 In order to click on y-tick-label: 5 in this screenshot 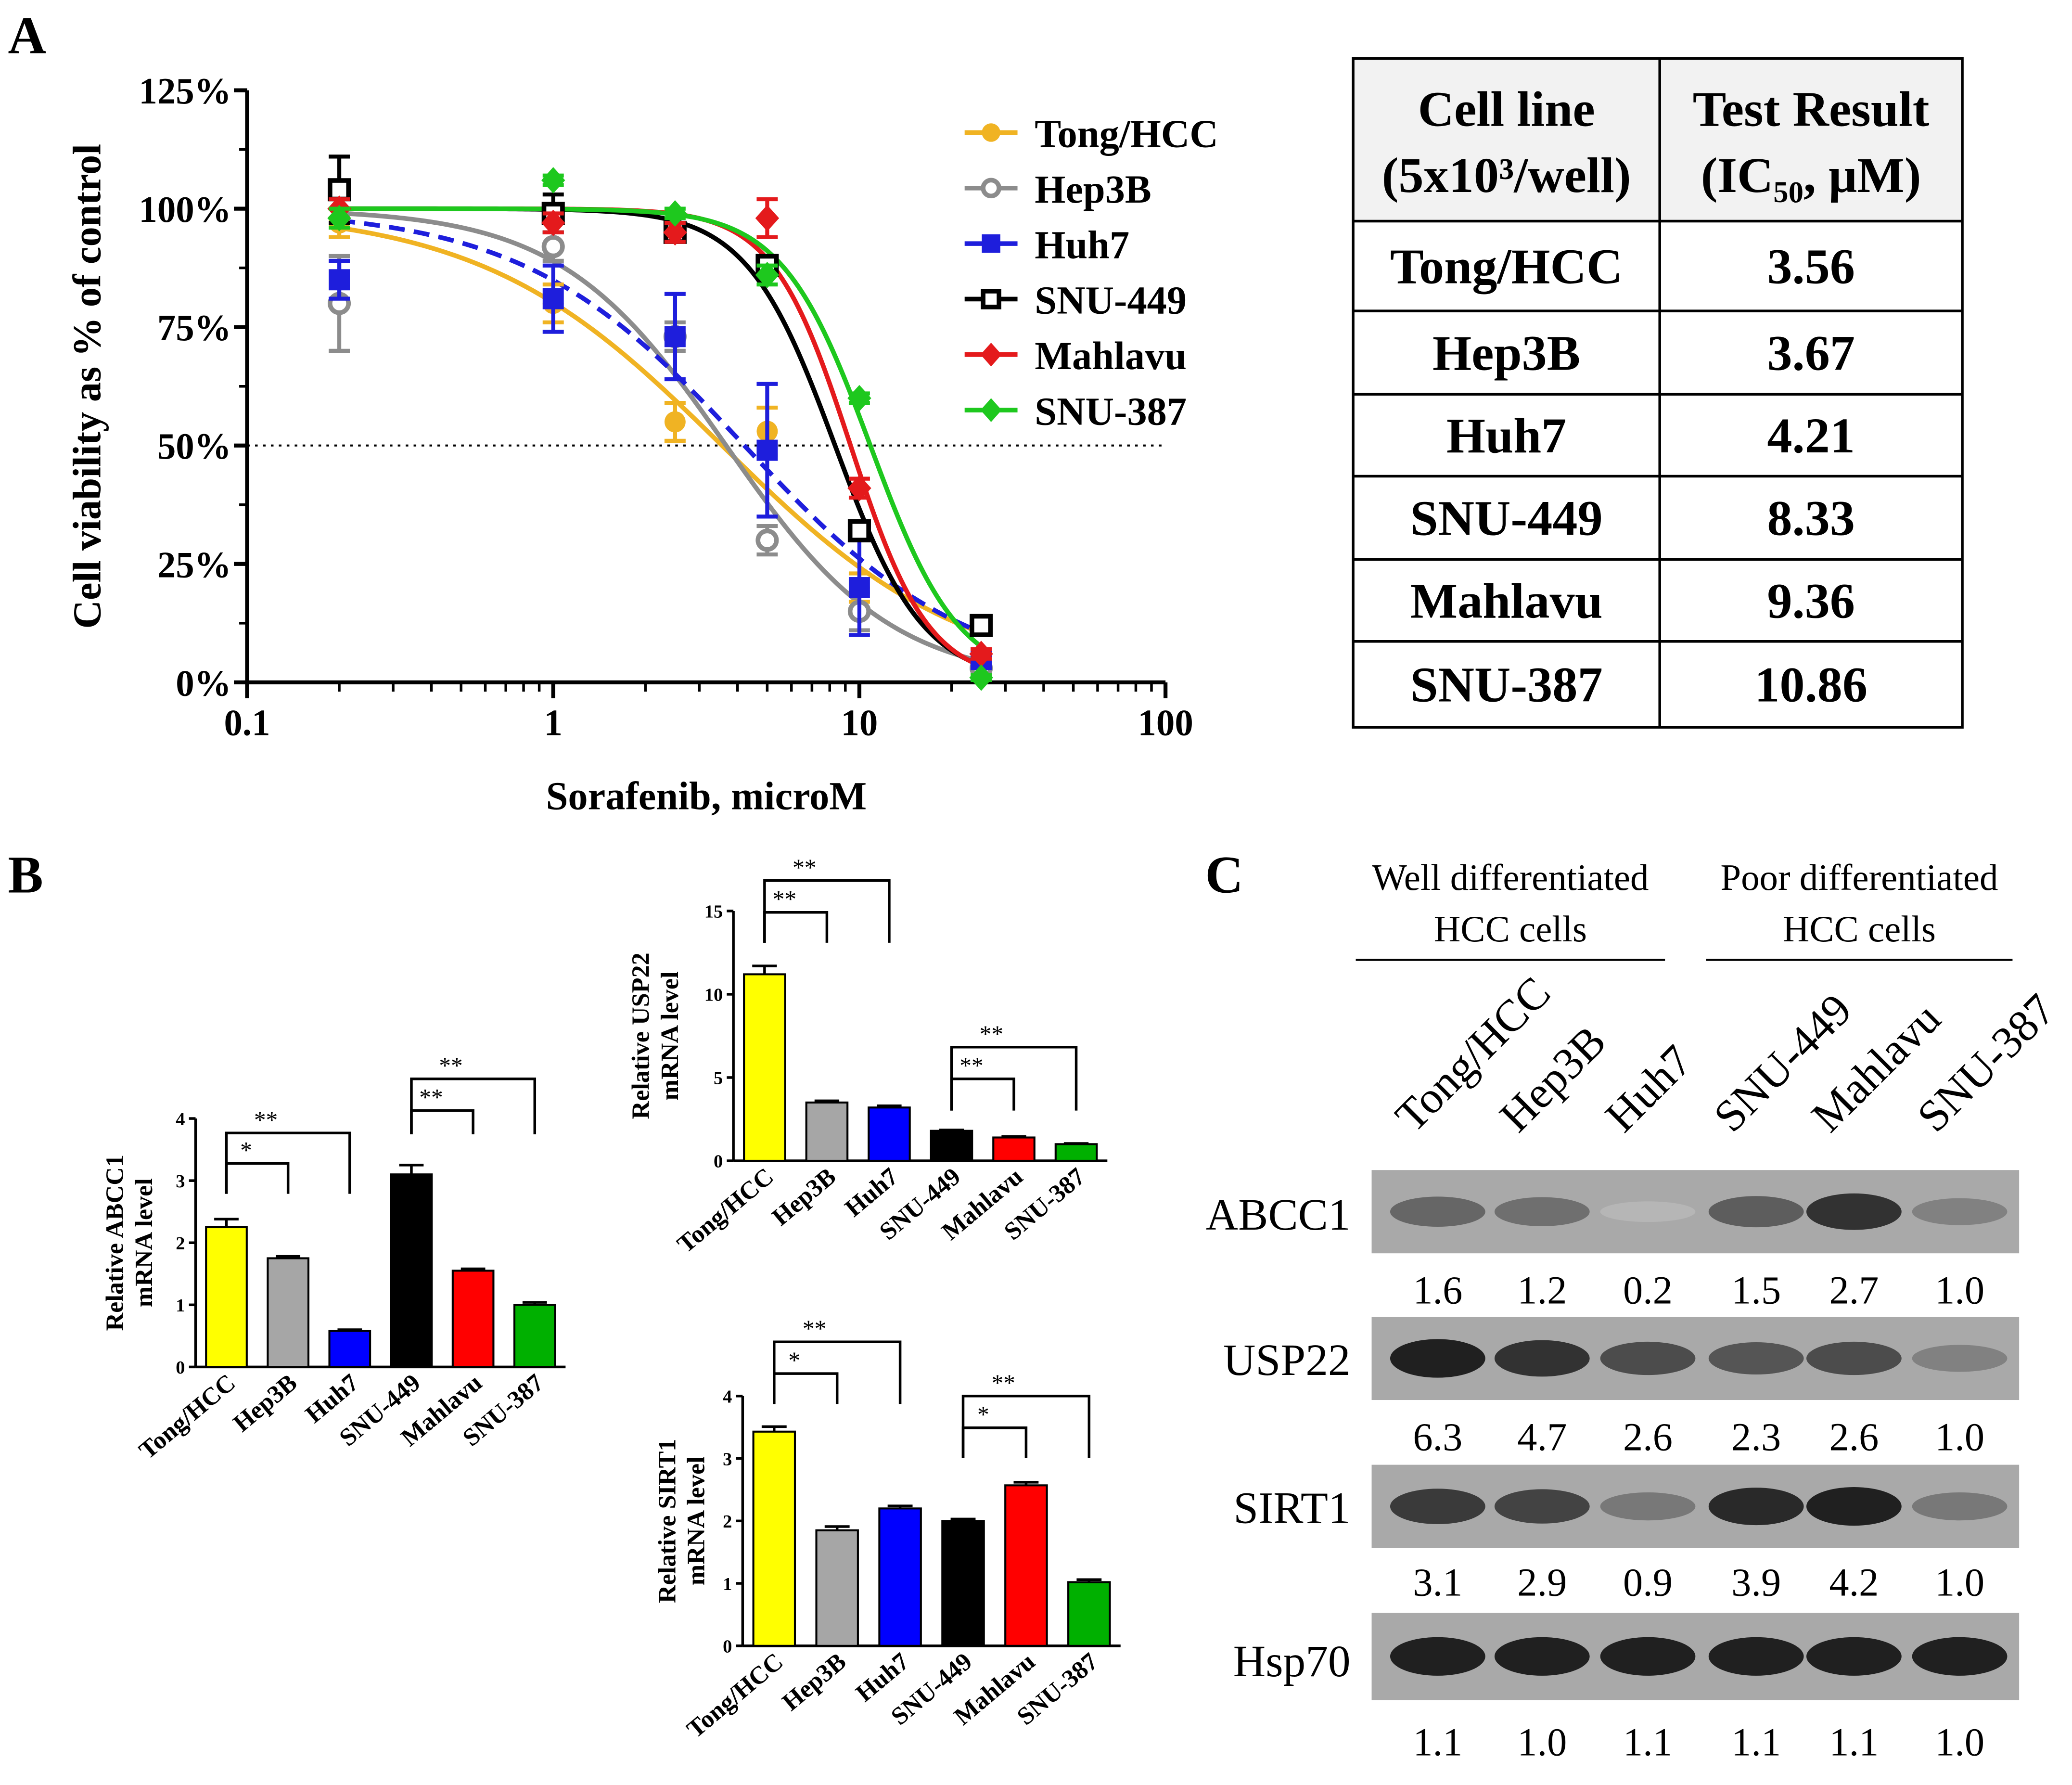, I will do `click(718, 1079)`.